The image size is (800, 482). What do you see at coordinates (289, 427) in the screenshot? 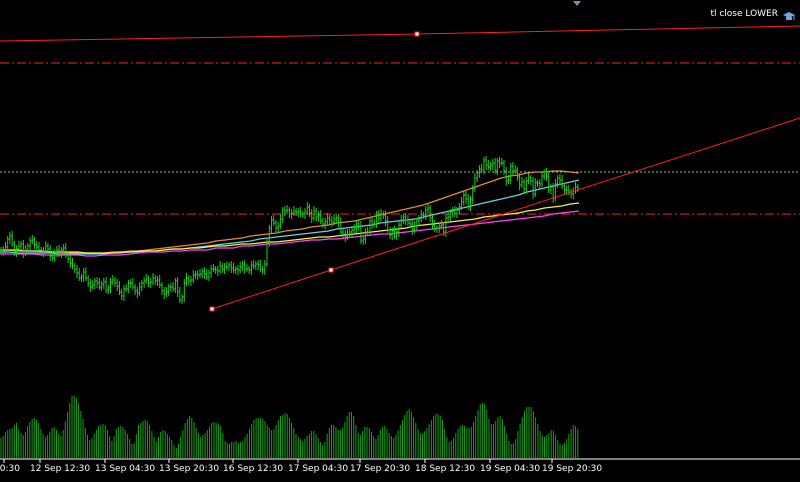
I see `volume-histogram` at bounding box center [289, 427].